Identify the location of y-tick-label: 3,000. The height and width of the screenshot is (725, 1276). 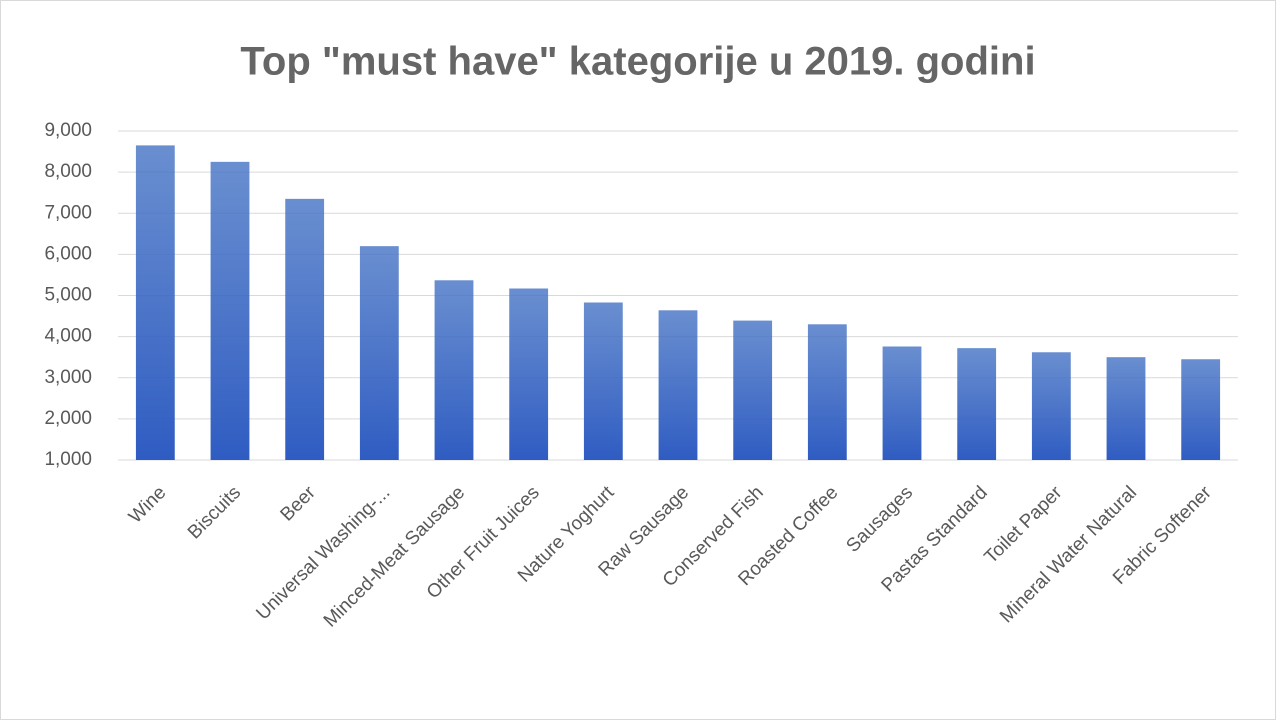
(68, 377).